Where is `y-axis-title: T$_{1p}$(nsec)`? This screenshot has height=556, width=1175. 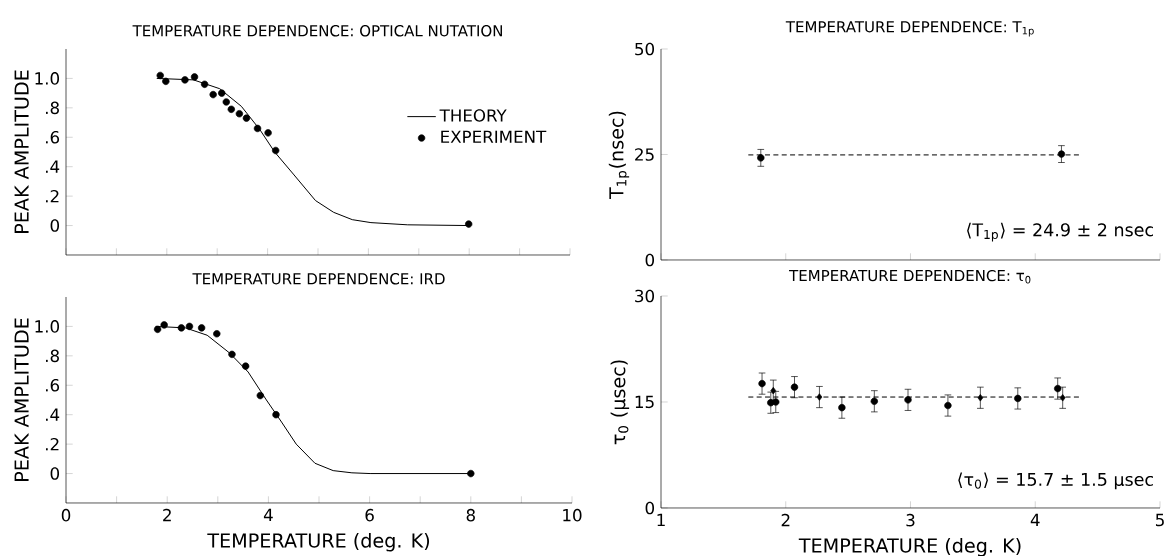
y-axis-title: T$_{1p}$(nsec) is located at coordinates (619, 155).